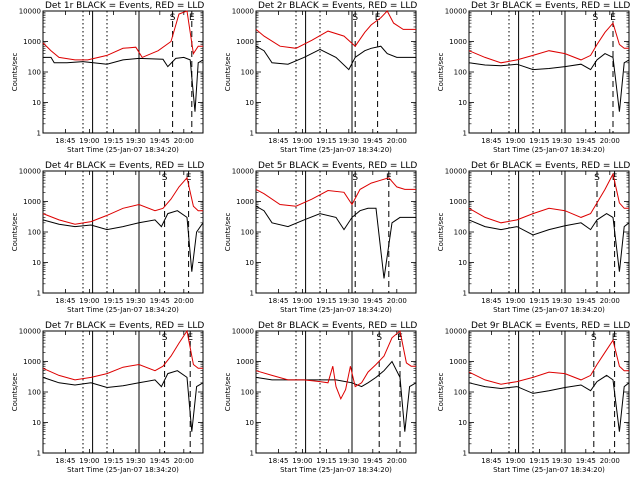  Describe the element at coordinates (124, 326) in the screenshot. I see `panel-title: Det 7r BLACK = Events, RED = LLD` at that location.